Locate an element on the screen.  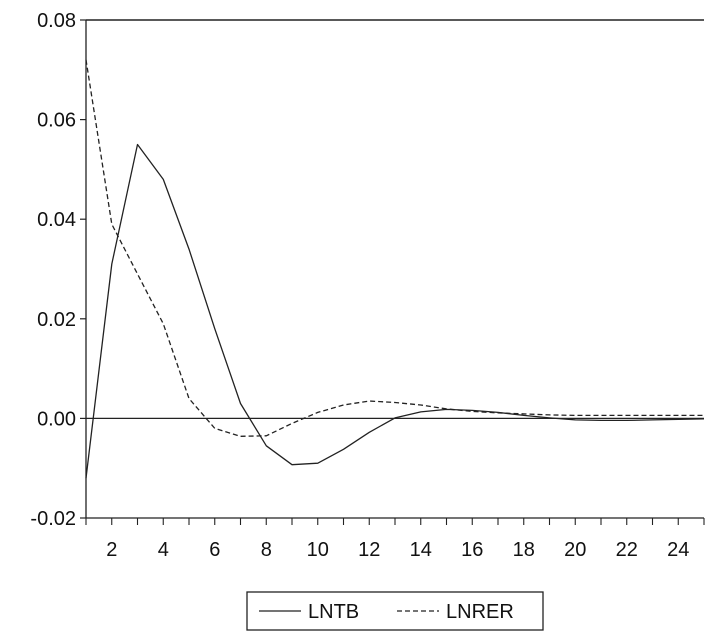
x-tick-label: 4 is located at coordinates (163, 550).